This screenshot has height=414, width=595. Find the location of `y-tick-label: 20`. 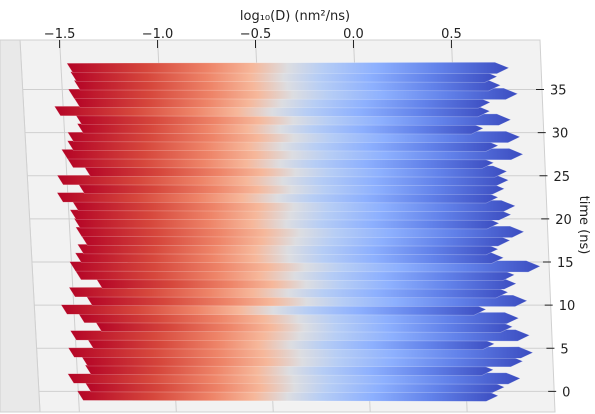

y-tick-label: 20 is located at coordinates (563, 220).